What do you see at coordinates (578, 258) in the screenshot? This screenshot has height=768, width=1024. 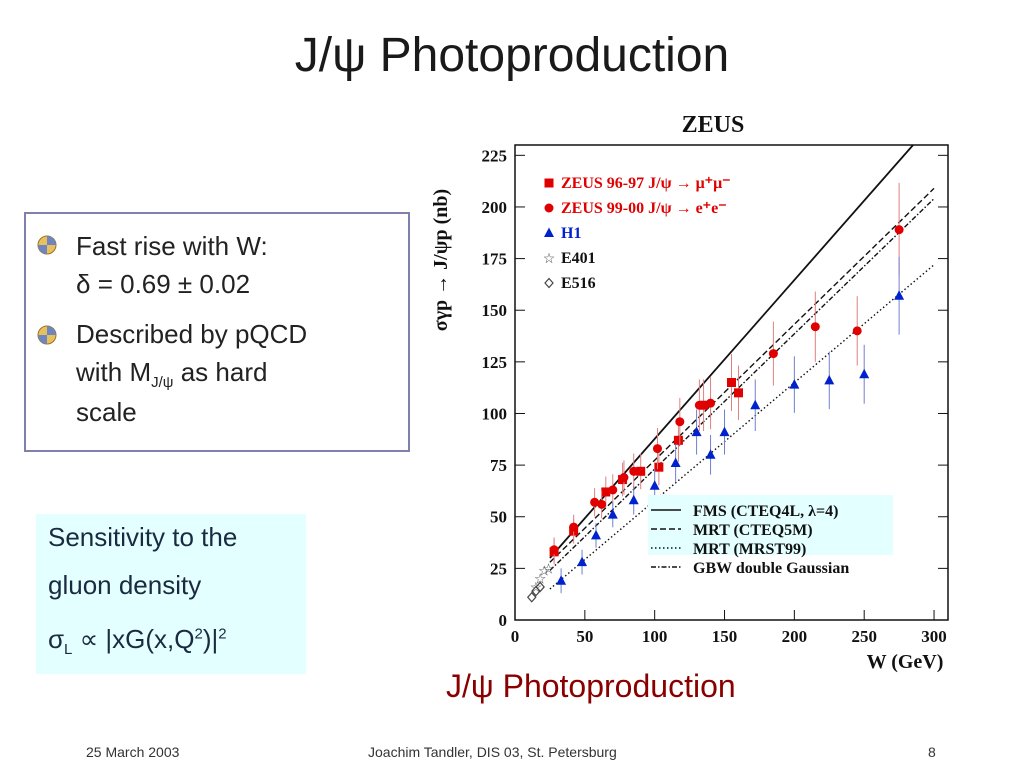 I see `legend-label: E401` at bounding box center [578, 258].